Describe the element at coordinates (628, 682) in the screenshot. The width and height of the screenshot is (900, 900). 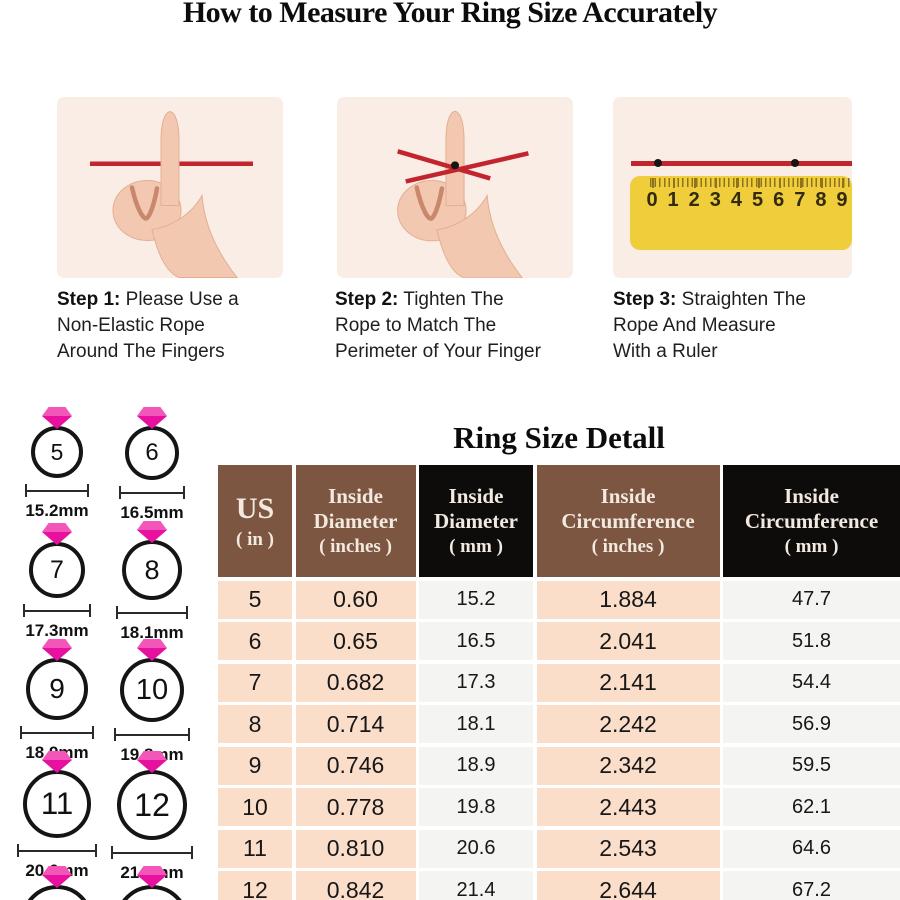
I see `table-cell: 2.141` at that location.